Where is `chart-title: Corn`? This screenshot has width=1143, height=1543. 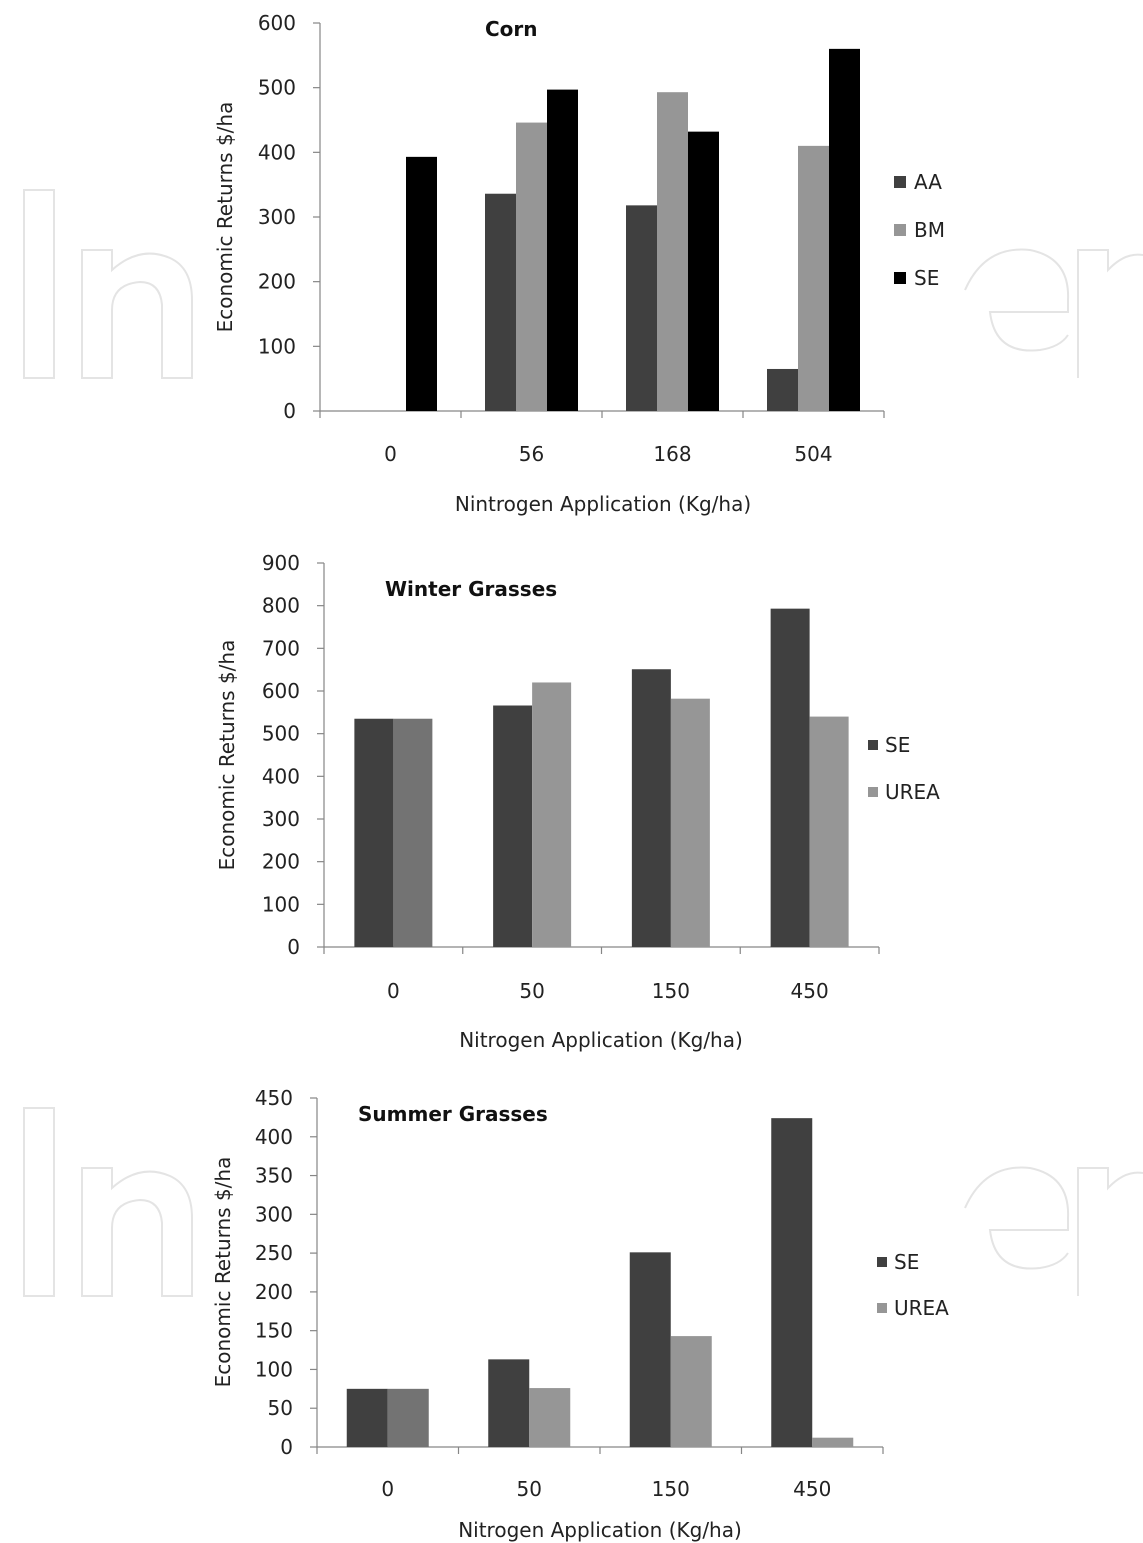 chart-title: Corn is located at coordinates (511, 29).